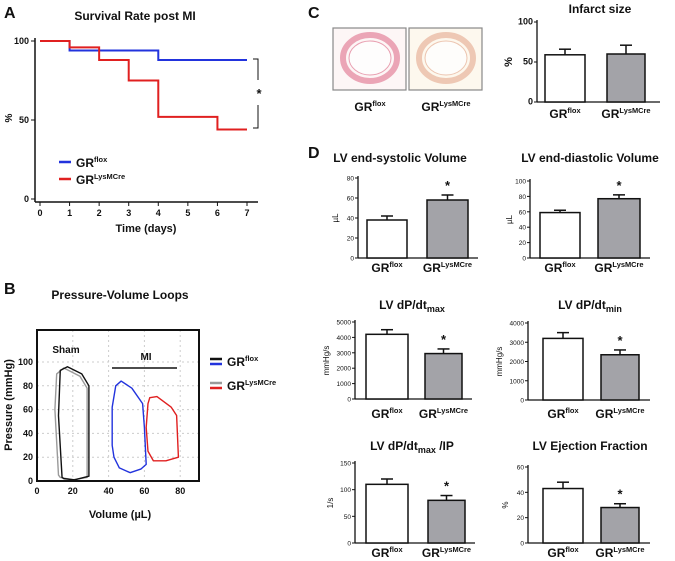 The image size is (675, 561). I want to click on chart-title-main: Infarct size, so click(600, 9).